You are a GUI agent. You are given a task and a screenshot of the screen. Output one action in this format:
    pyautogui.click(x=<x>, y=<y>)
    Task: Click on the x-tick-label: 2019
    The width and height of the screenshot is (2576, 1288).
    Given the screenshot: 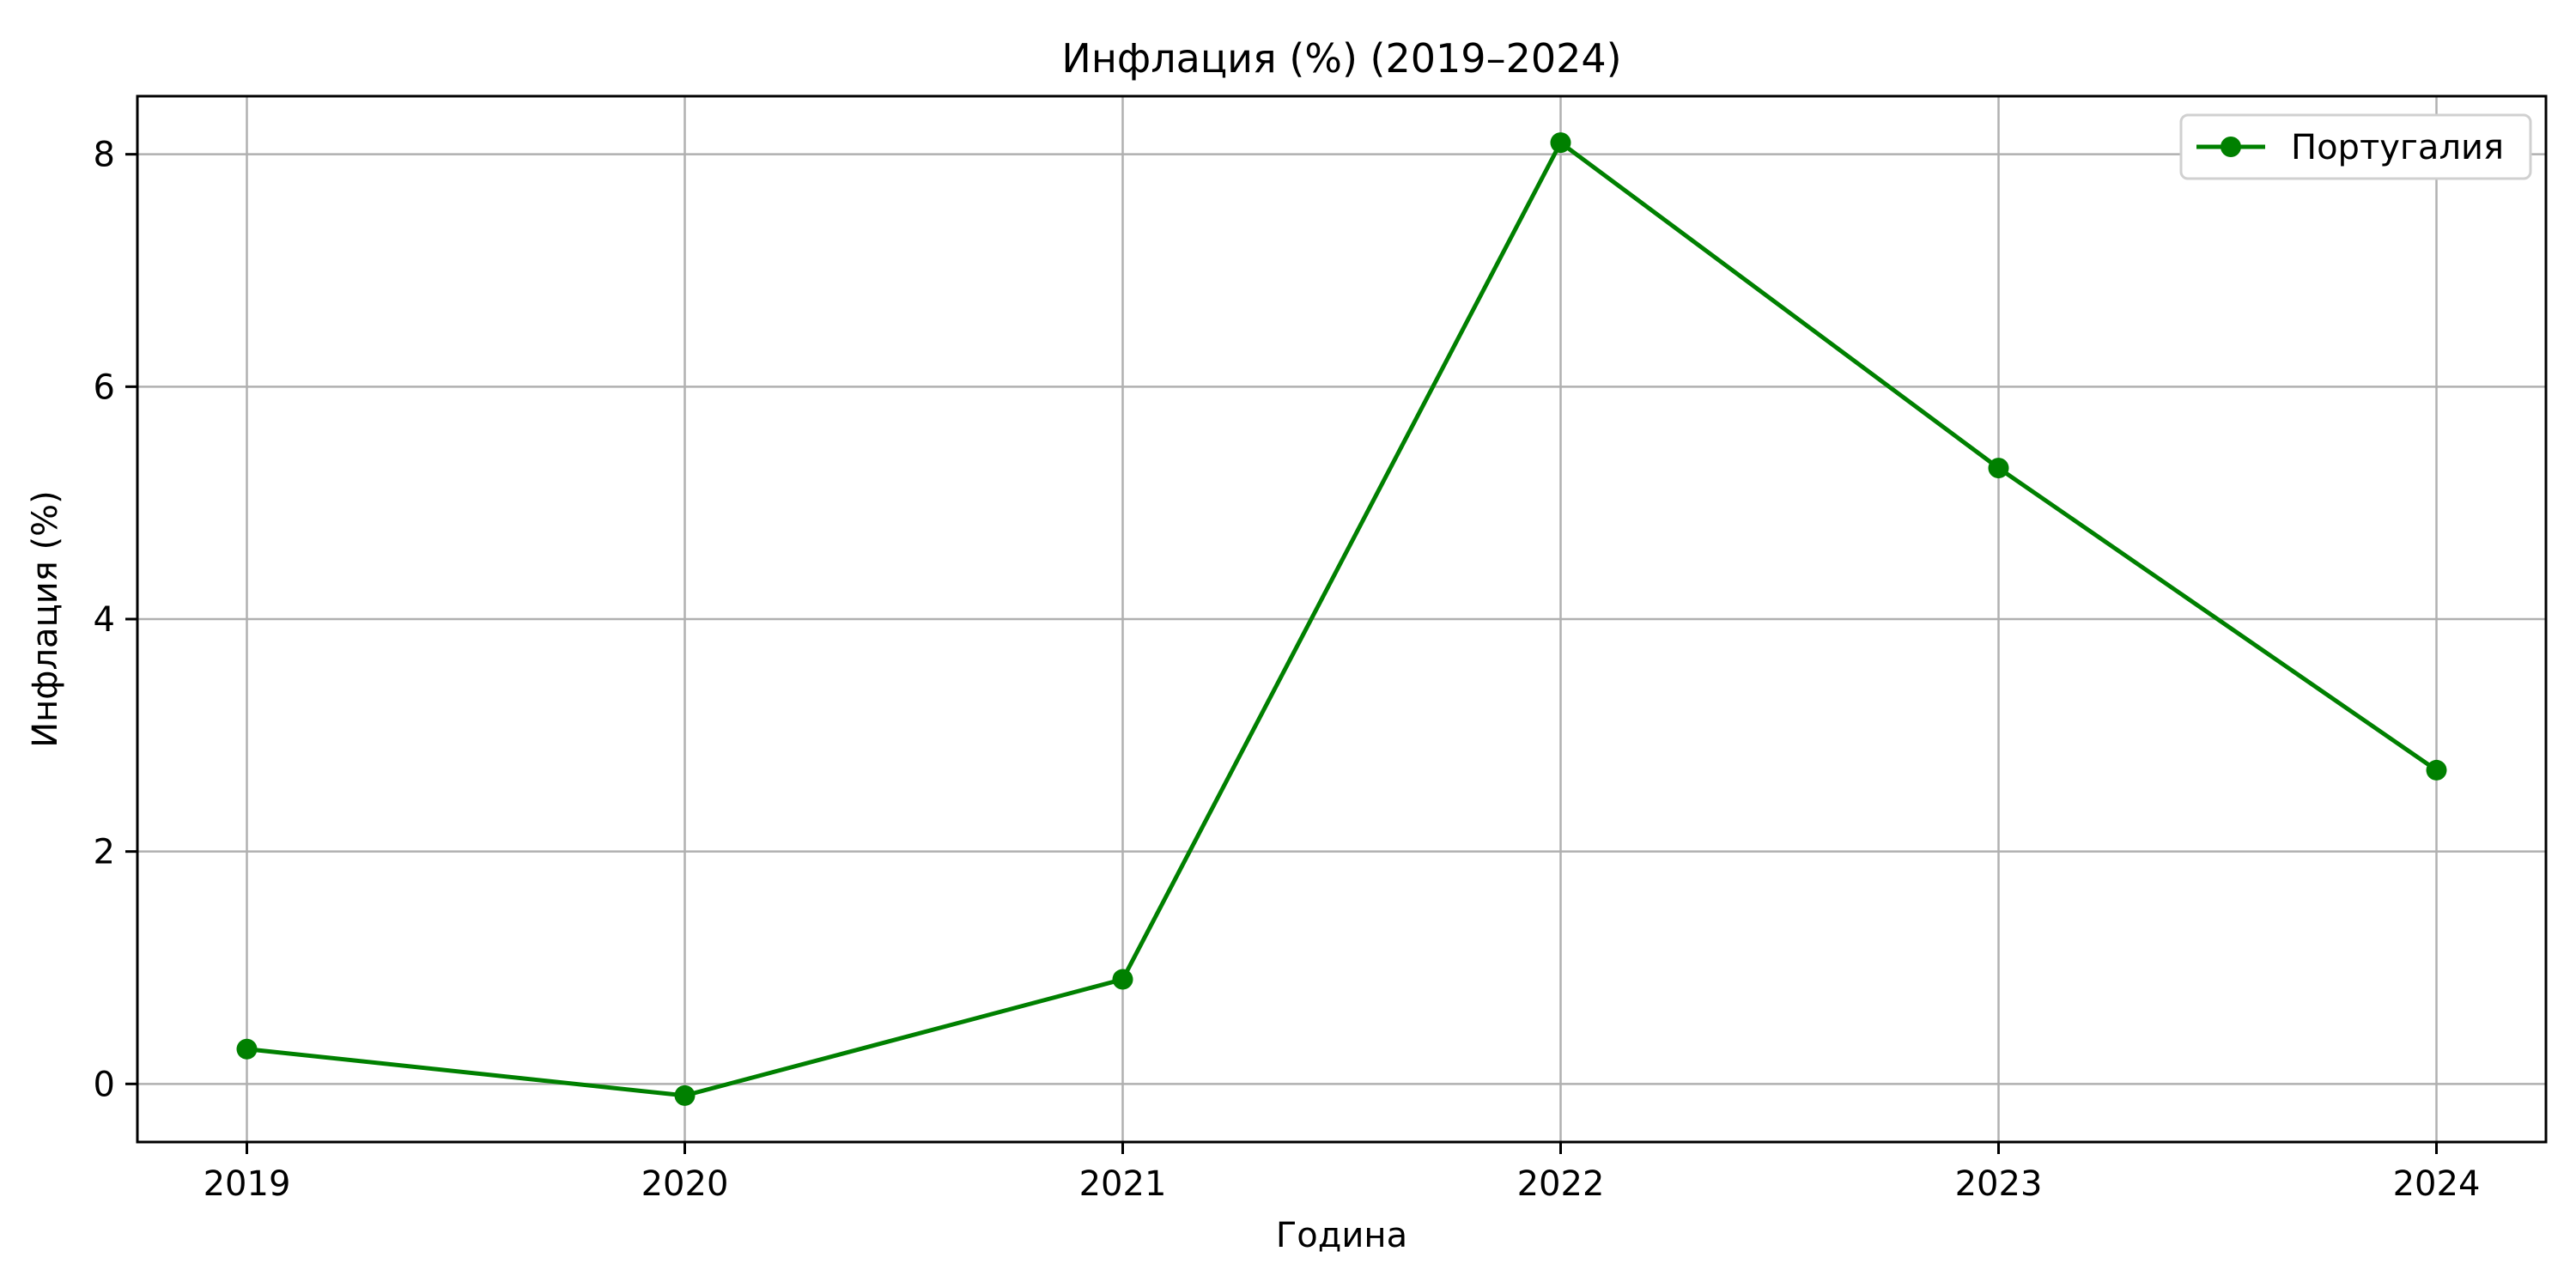 What is the action you would take?
    pyautogui.click(x=248, y=1184)
    